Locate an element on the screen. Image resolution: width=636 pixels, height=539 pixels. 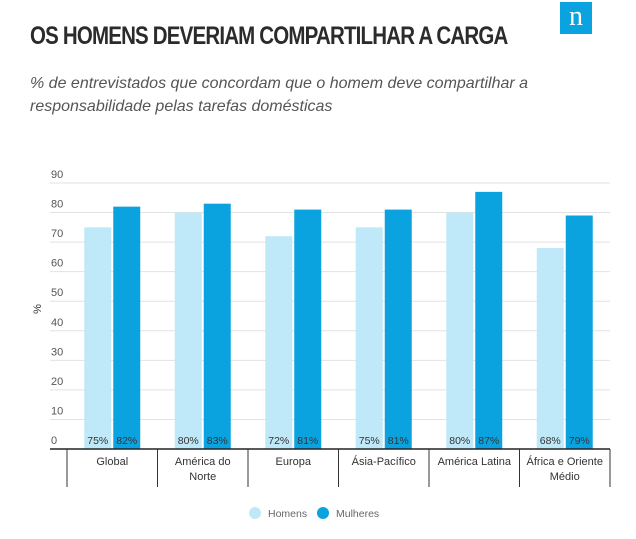
y-tick-label: 10 is located at coordinates (57, 411).